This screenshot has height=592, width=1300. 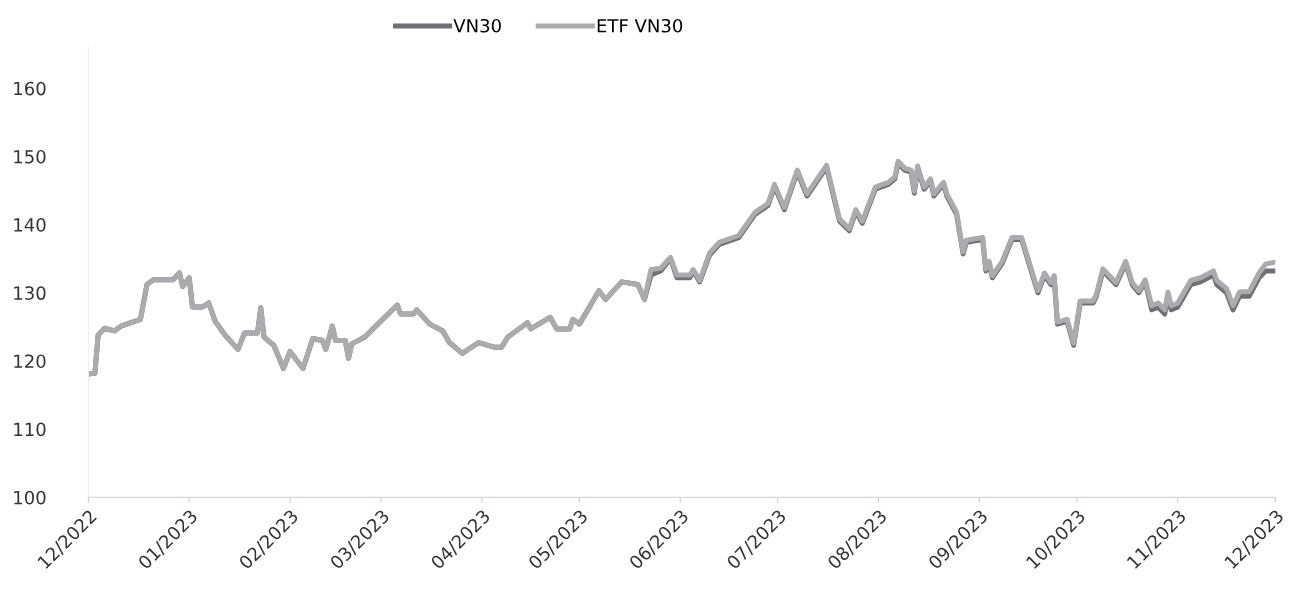 I want to click on y-tick-label: 160, so click(x=30, y=88).